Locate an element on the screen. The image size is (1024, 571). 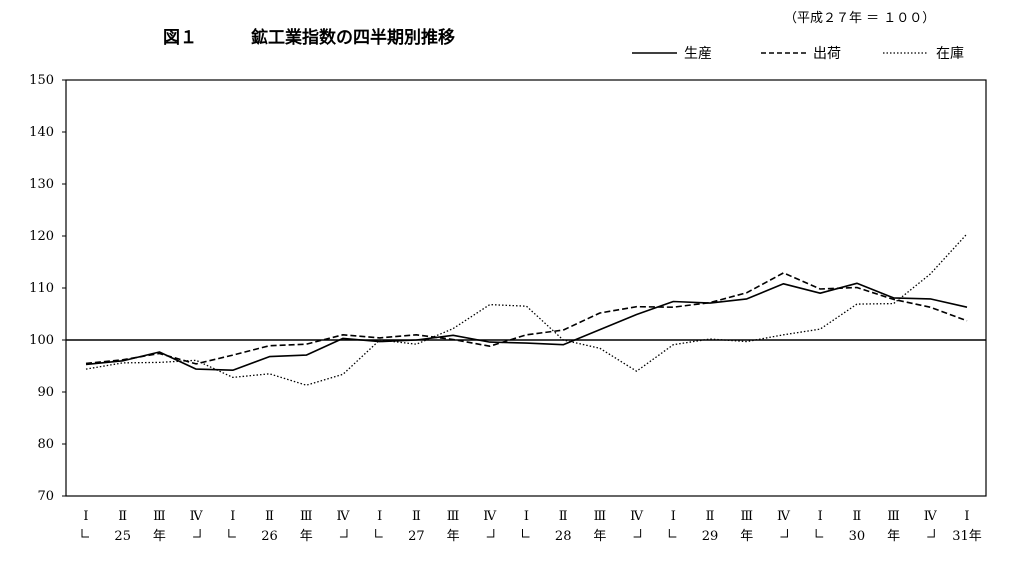
y-tick-label: 90 is located at coordinates (45, 392).